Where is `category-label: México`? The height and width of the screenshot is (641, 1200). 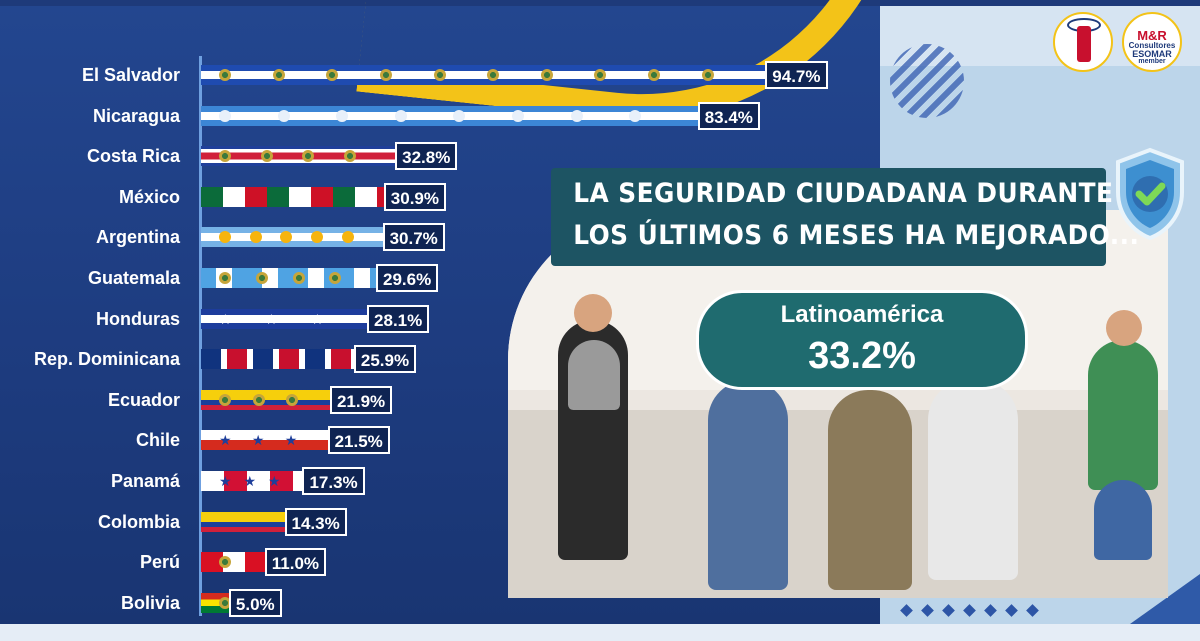 category-label: México is located at coordinates (149, 196).